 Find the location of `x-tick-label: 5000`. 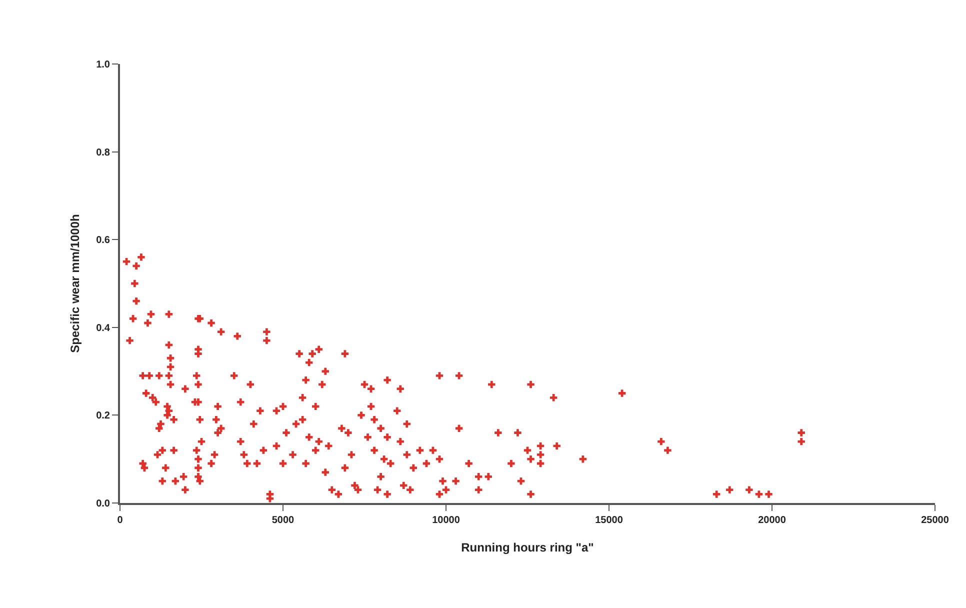

x-tick-label: 5000 is located at coordinates (283, 520).